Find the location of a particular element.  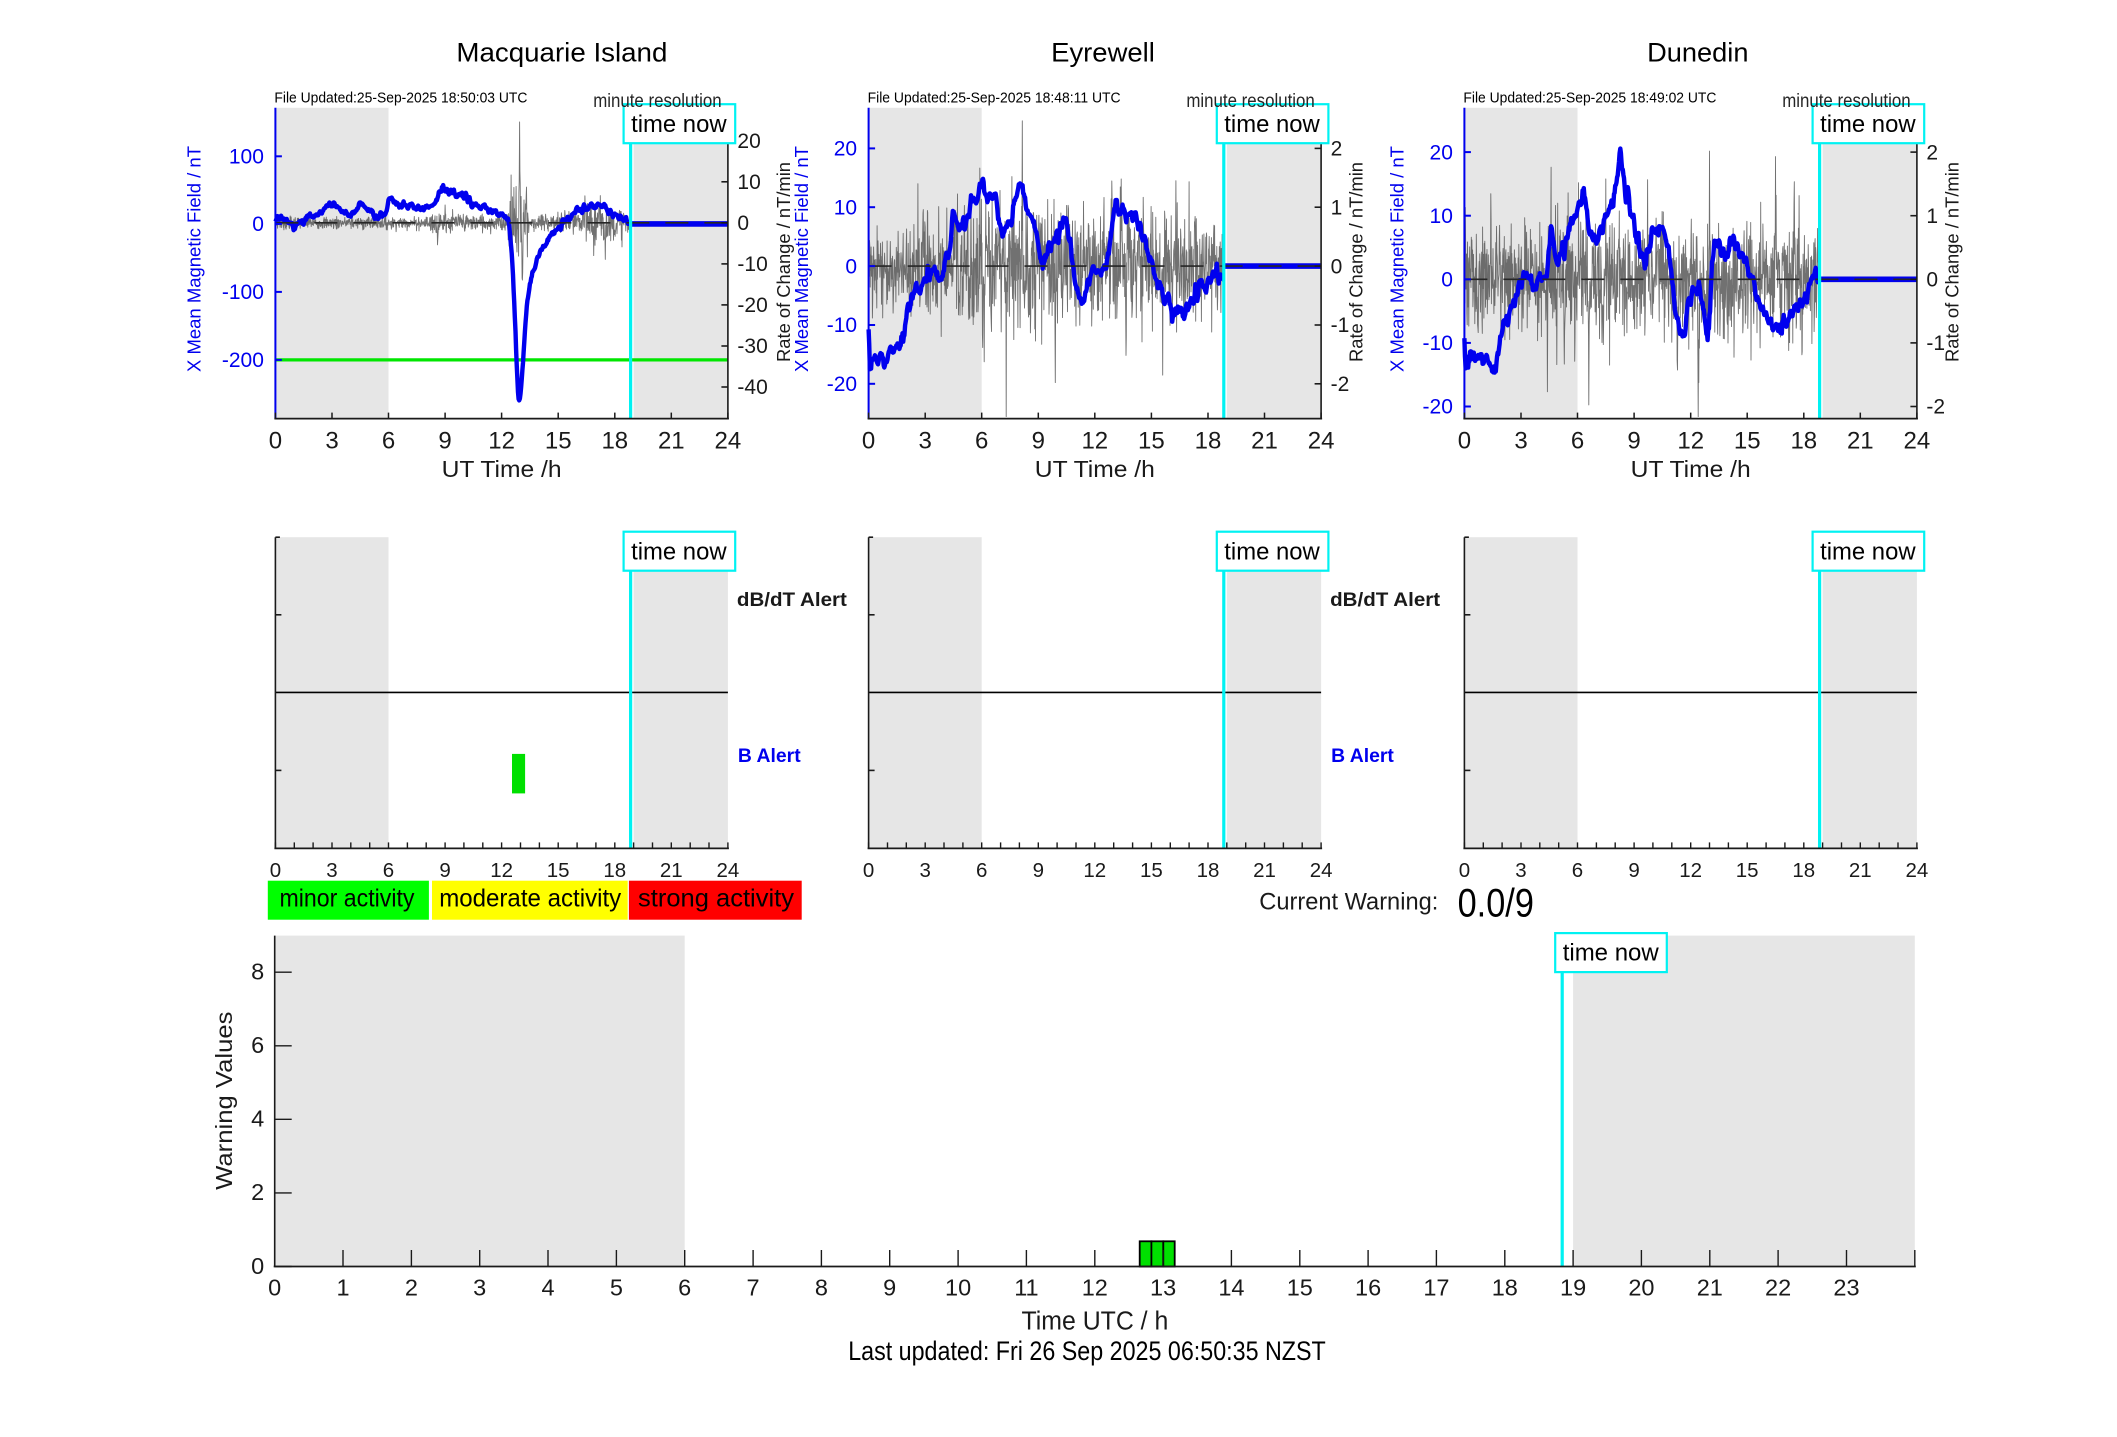

svg-text: strong activity is located at coordinates (716, 899).